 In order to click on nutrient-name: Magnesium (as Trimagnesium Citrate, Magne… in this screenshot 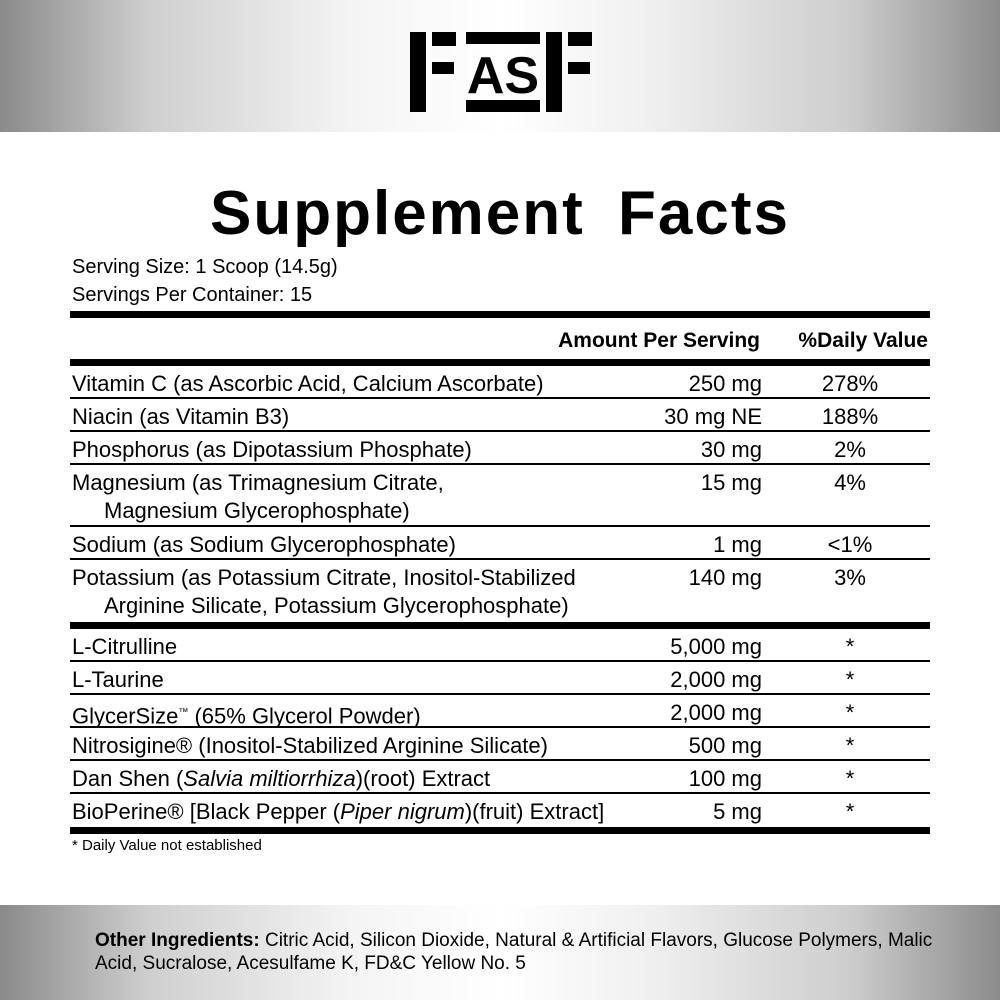, I will do `click(258, 497)`.